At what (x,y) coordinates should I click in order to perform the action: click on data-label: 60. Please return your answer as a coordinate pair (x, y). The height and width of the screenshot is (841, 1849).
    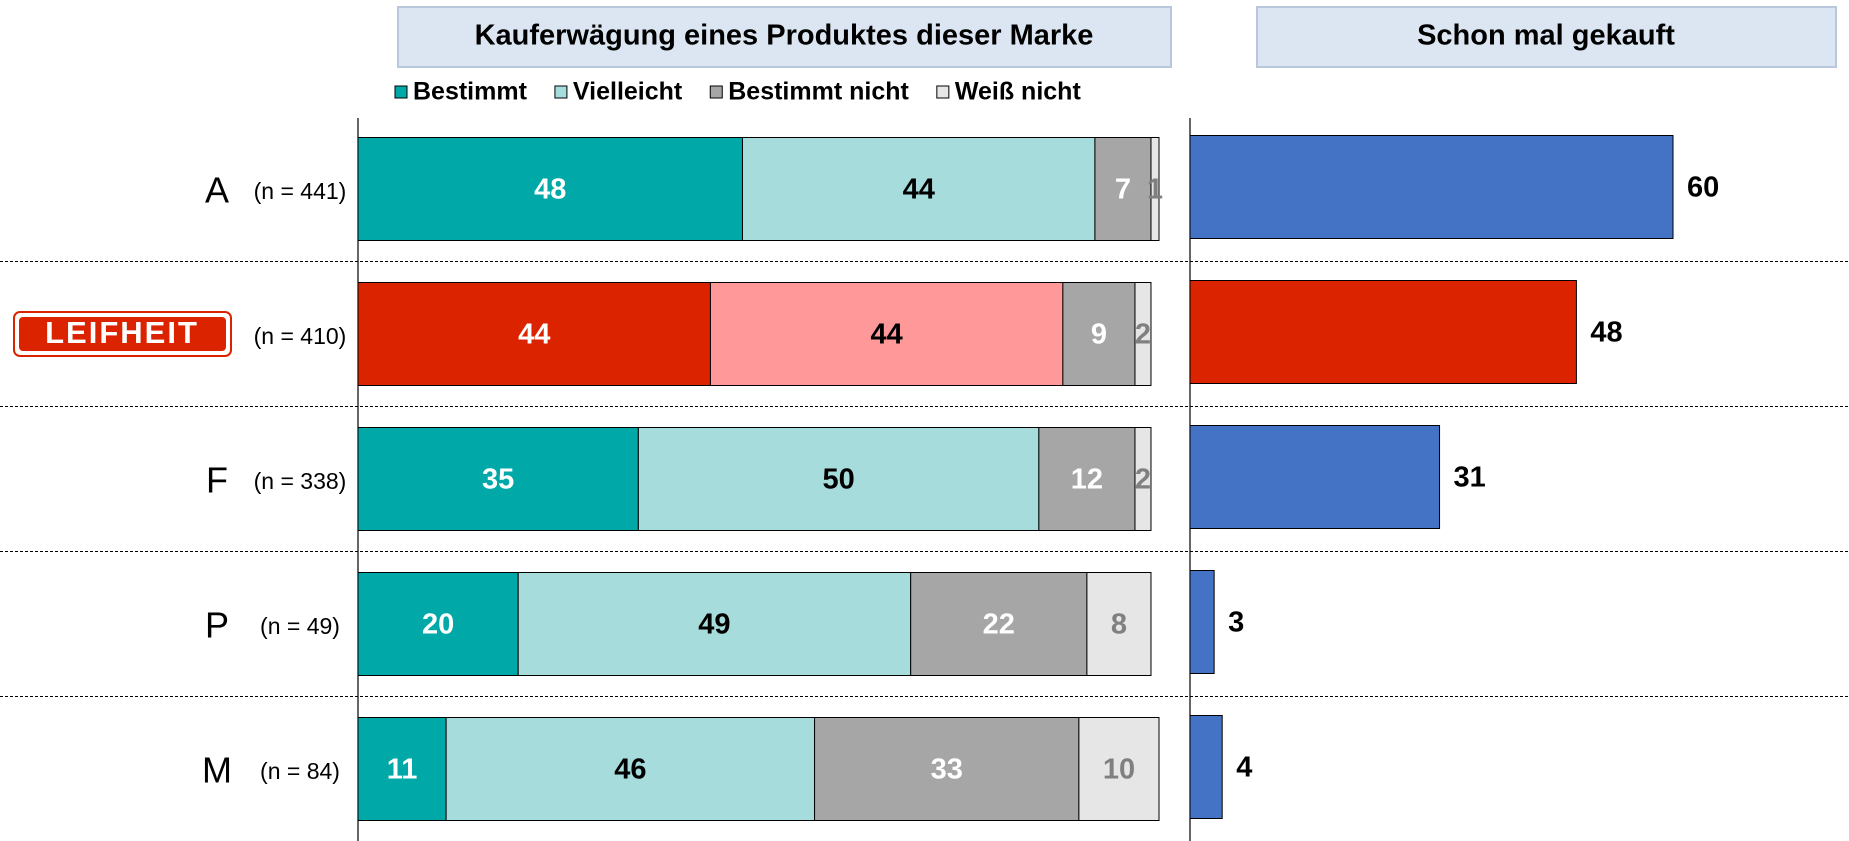
    Looking at the image, I should click on (1703, 188).